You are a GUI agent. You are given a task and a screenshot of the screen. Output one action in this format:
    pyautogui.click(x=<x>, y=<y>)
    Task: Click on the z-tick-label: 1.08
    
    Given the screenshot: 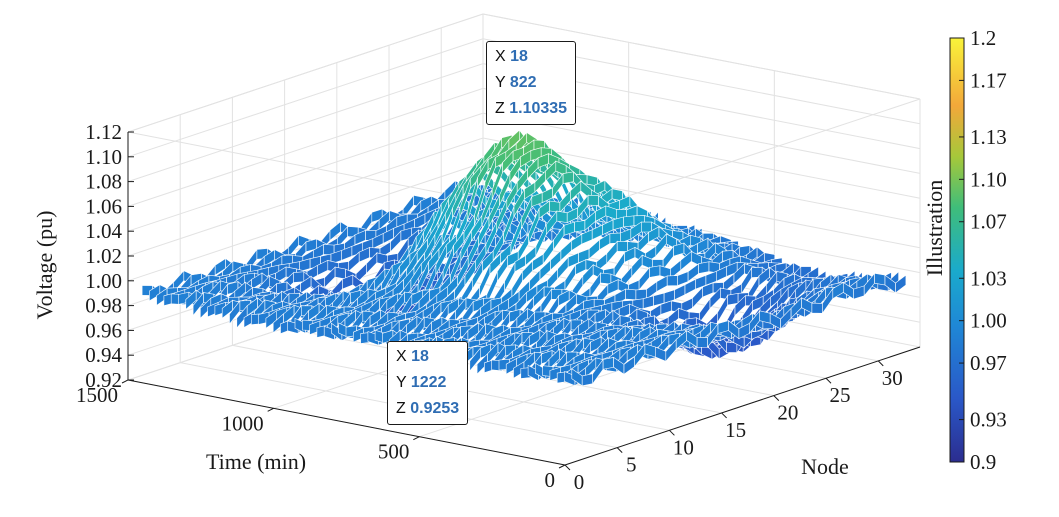 What is the action you would take?
    pyautogui.click(x=103, y=182)
    